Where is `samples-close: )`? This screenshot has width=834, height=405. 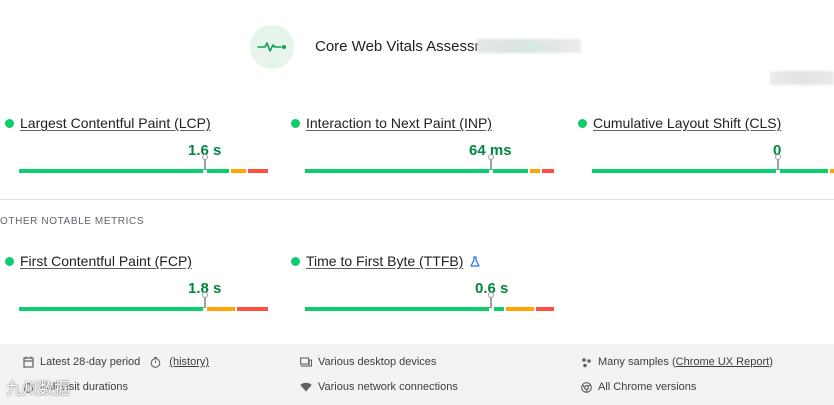
samples-close: ) is located at coordinates (771, 362).